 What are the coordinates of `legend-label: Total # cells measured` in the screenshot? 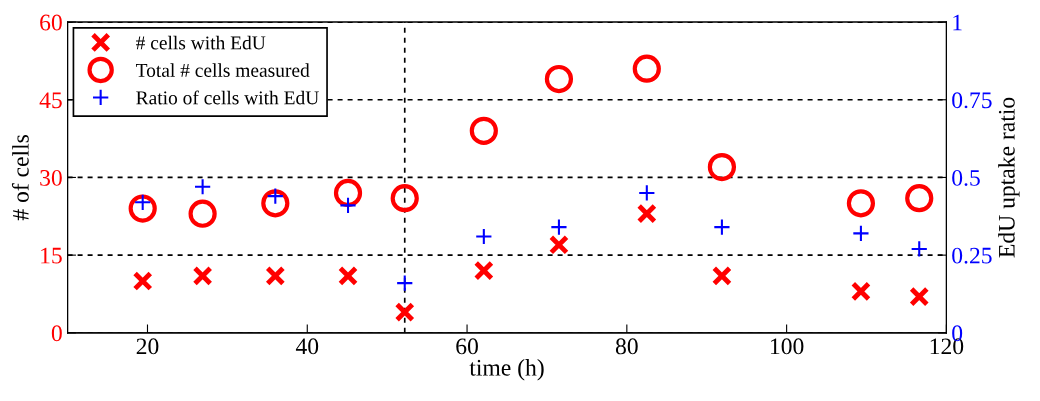 It's located at (223, 70).